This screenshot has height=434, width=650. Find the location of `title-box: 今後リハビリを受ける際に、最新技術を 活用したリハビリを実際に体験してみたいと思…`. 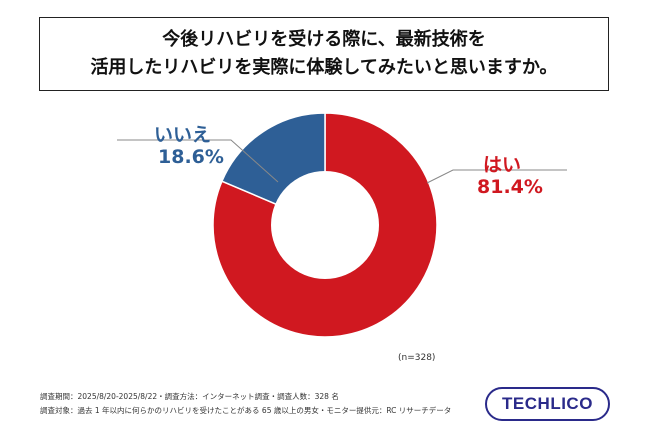

title-box: 今後リハビリを受ける際に、最新技術を 活用したリハビリを実際に体験してみたいと思… is located at coordinates (324, 54).